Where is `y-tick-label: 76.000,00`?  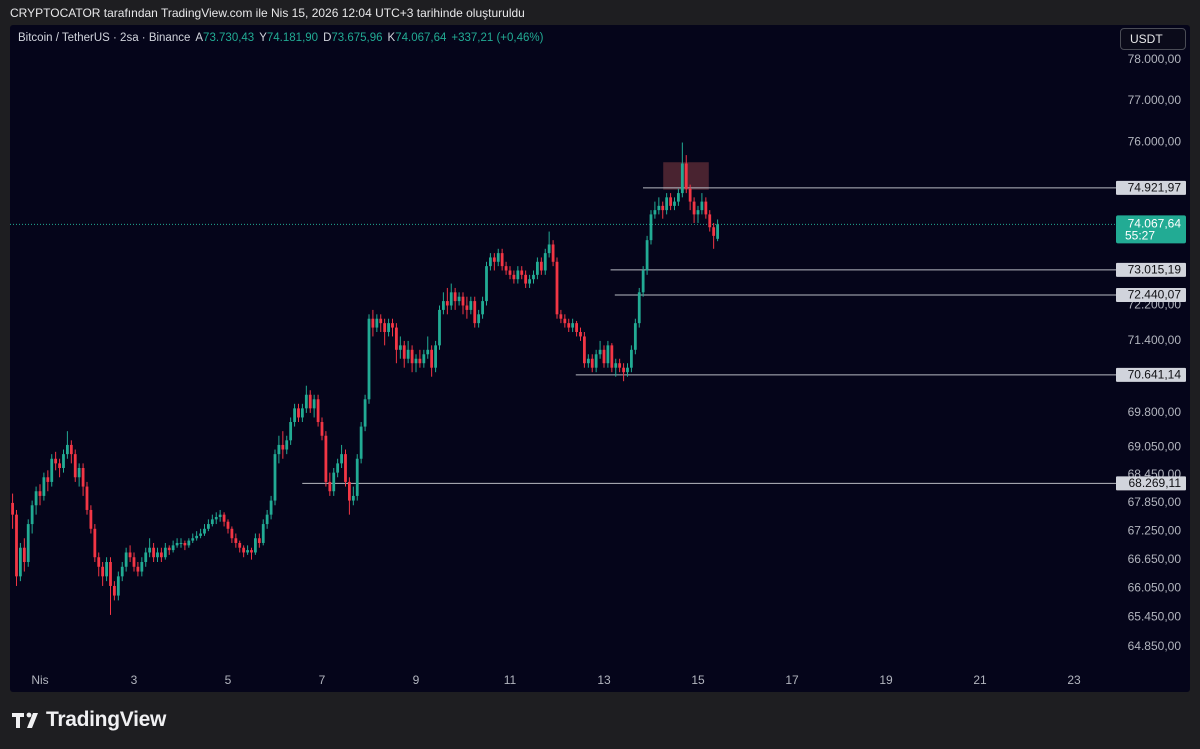
y-tick-label: 76.000,00 is located at coordinates (1155, 142).